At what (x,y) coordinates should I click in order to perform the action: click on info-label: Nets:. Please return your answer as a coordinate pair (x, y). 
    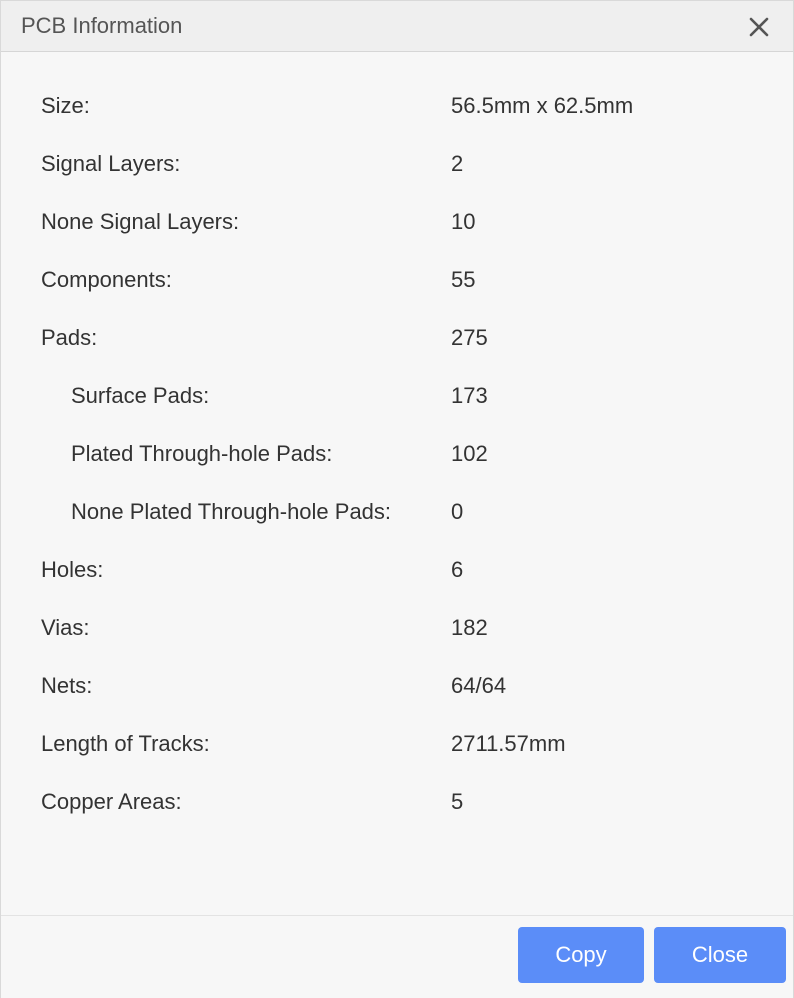
    Looking at the image, I should click on (67, 685).